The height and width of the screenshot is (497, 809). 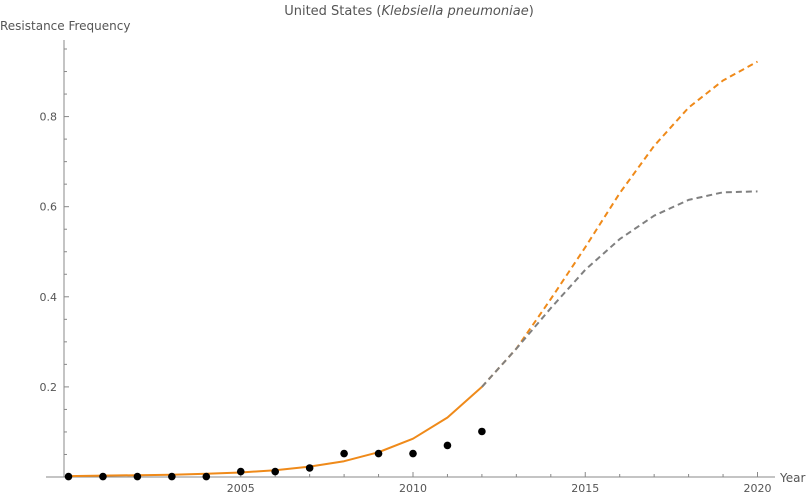 I want to click on y-tick-label: 0.4, so click(x=49, y=297).